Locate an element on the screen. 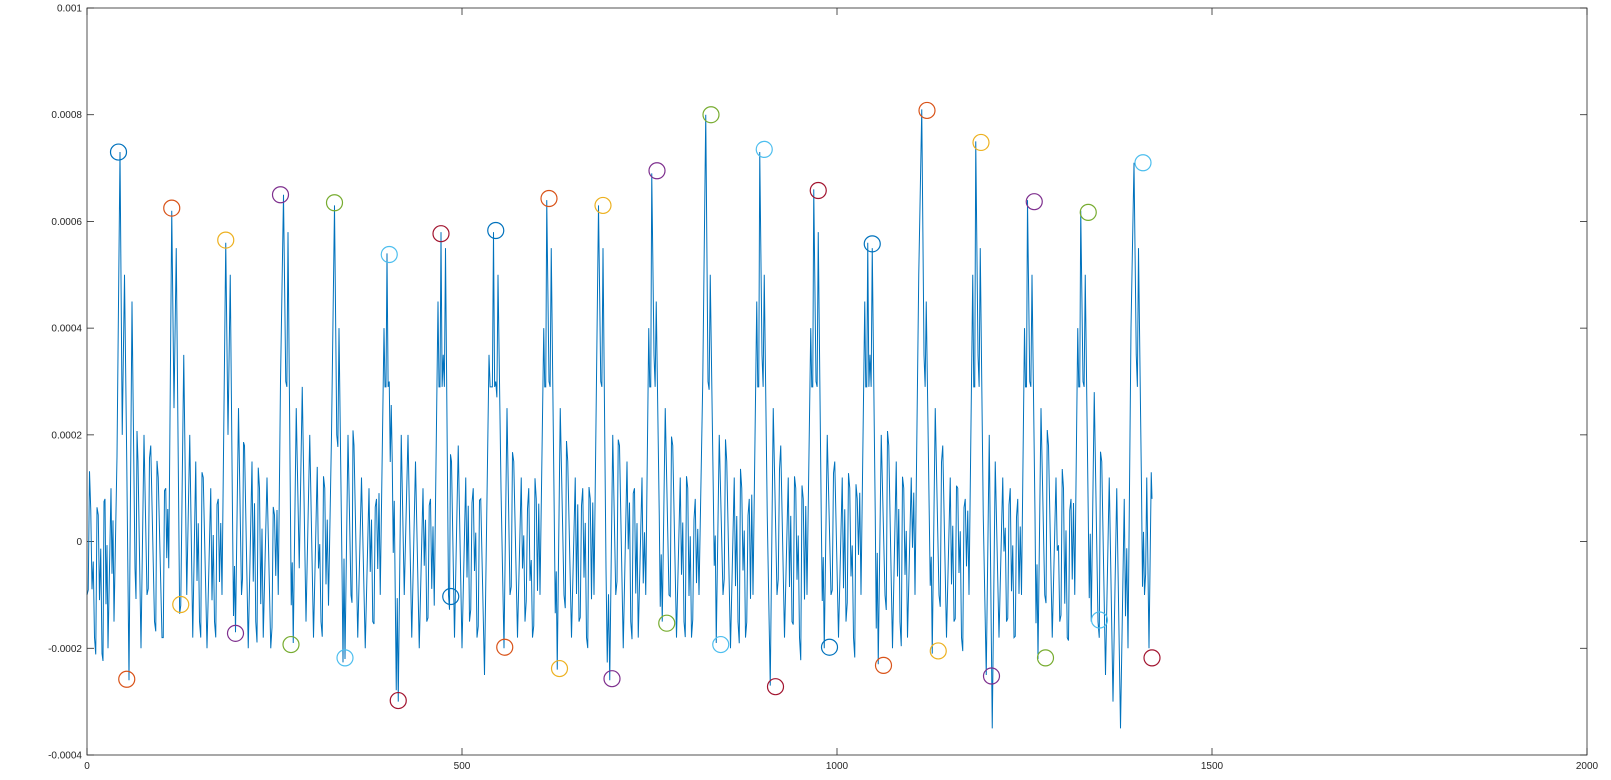  y-tick-label: -0.0004 is located at coordinates (65, 756).